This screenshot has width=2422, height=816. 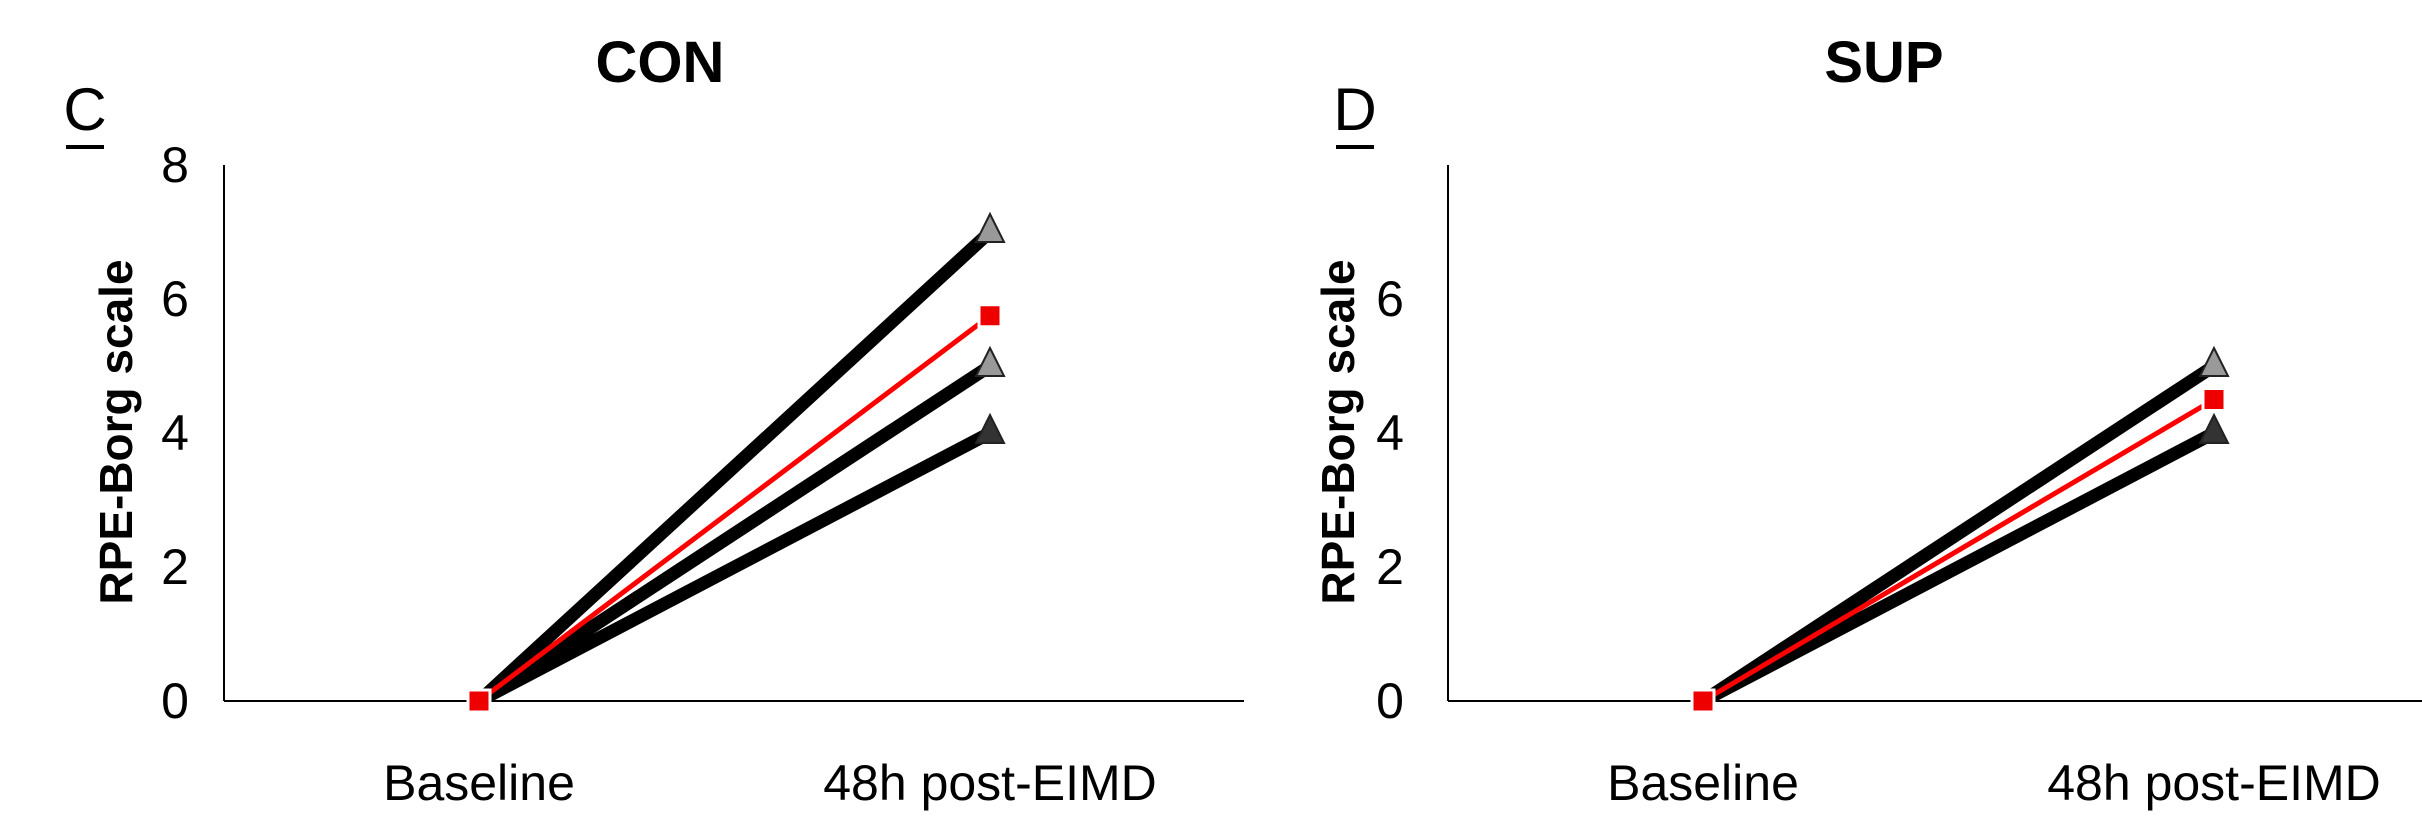 I want to click on y-ticks: 0 2 4 6 8, so click(x=175, y=433).